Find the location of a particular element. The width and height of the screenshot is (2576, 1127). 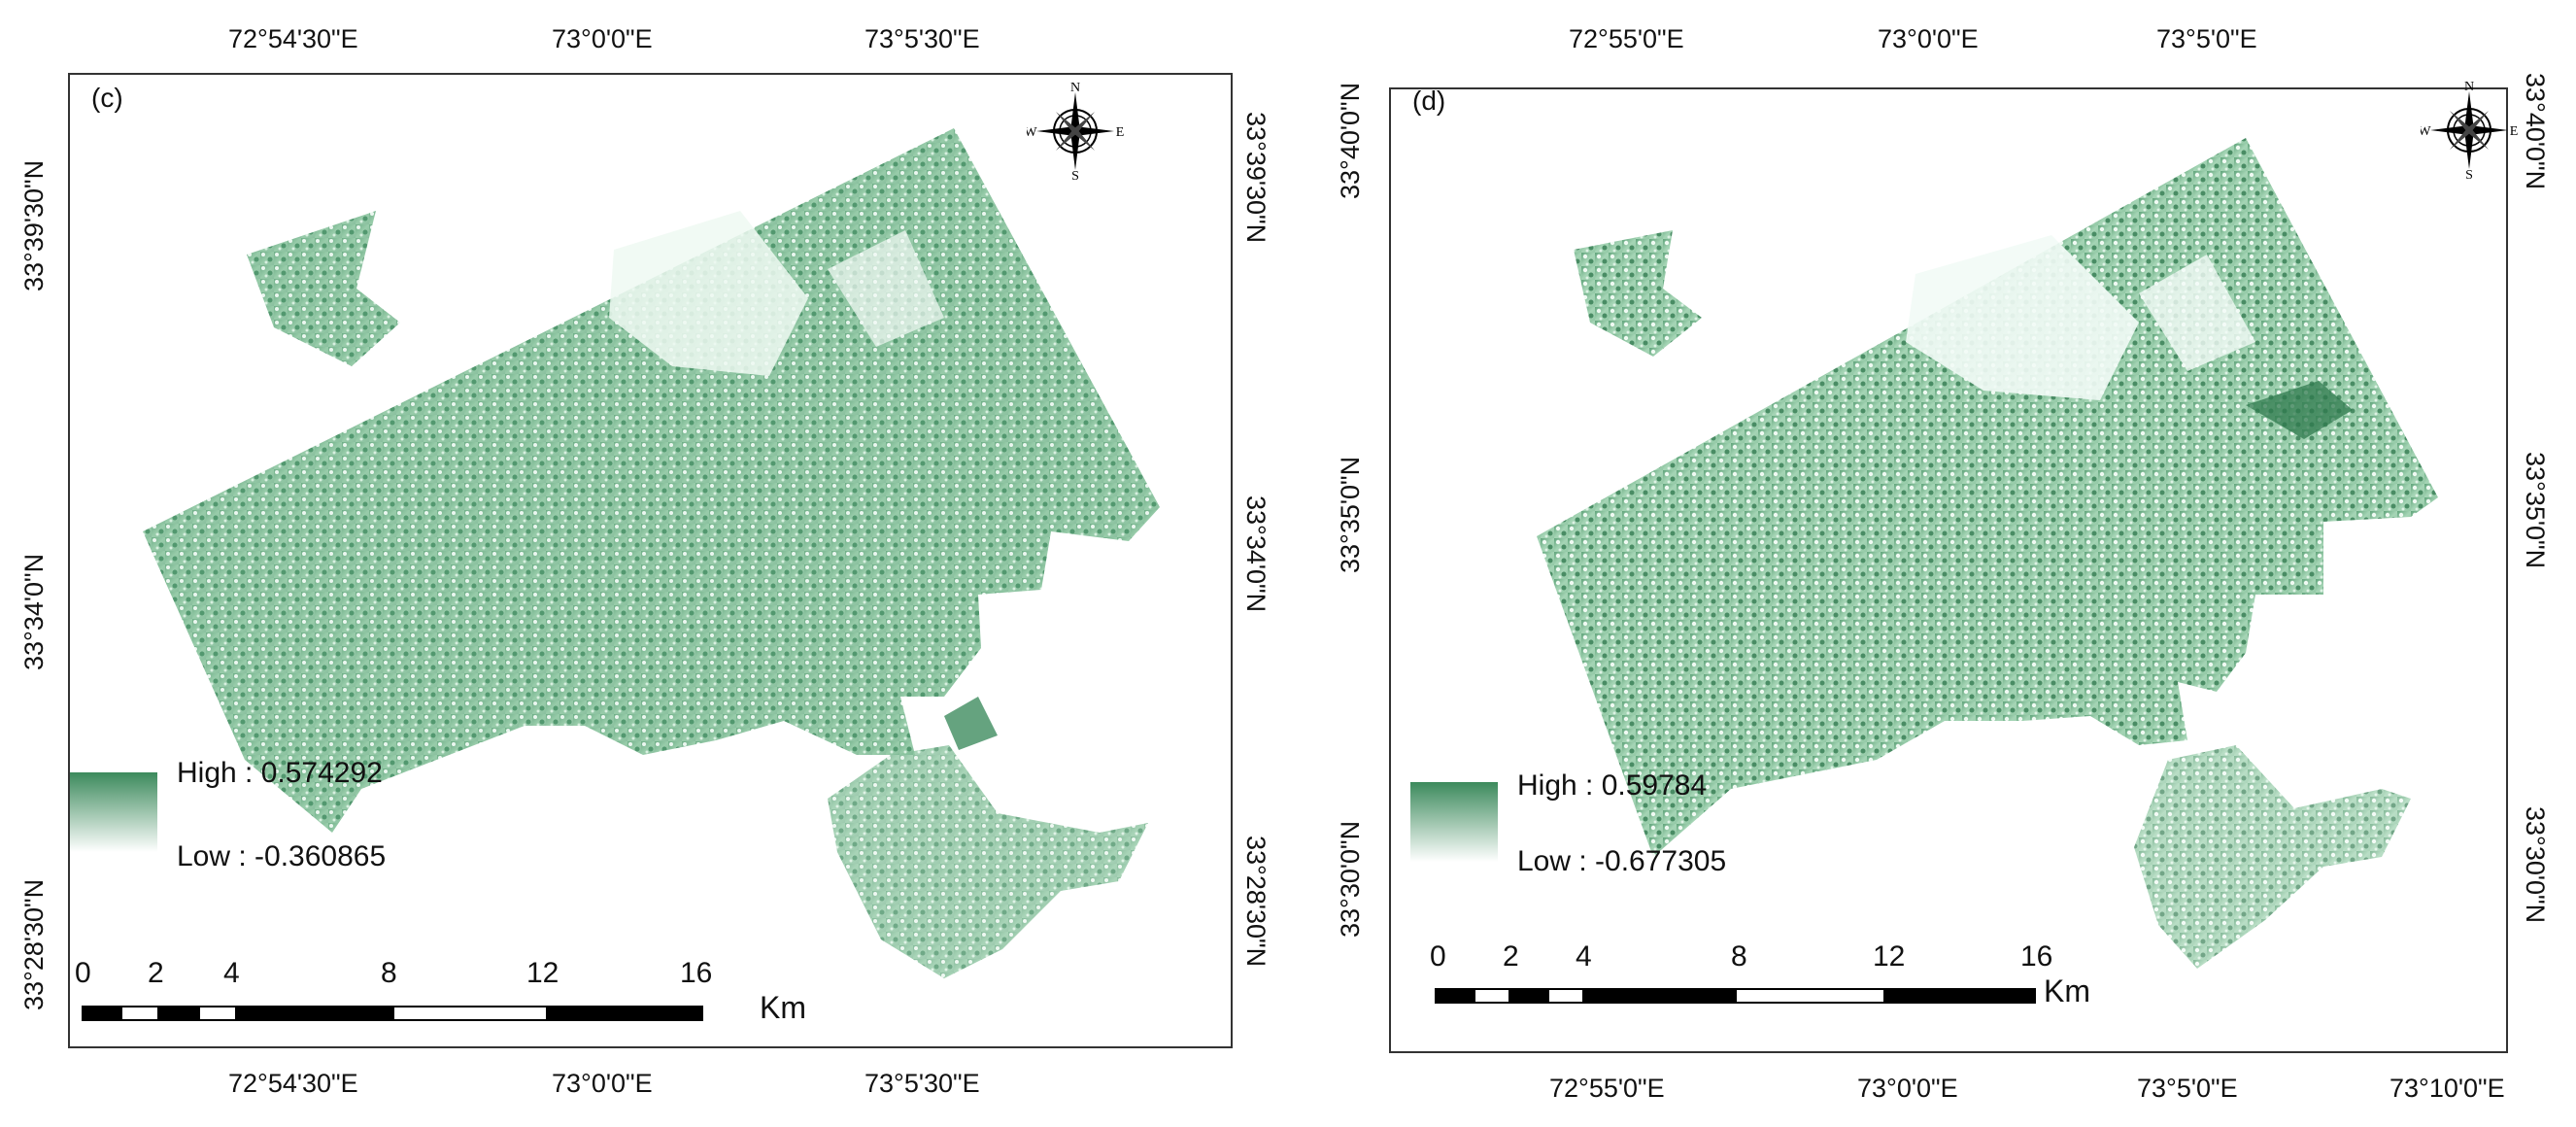

panel-label-d: (d) is located at coordinates (1429, 100).